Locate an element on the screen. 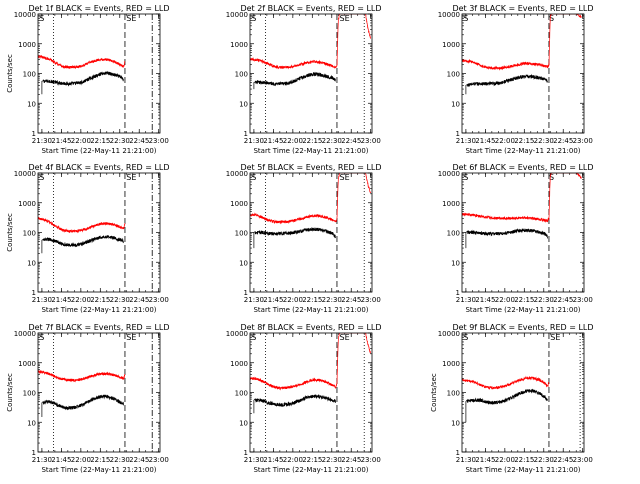 The image size is (640, 484). panel-title: Det 1f BLACK = Events, RED = LLD is located at coordinates (98, 8).